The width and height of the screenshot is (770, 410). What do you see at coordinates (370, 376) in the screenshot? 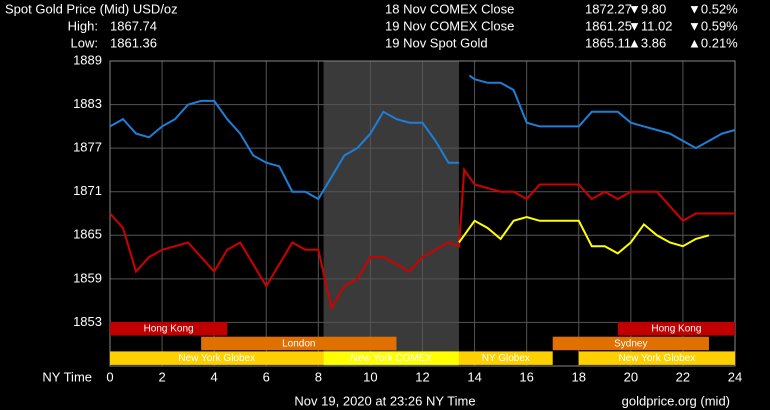
I see `x-tick-label: 10` at bounding box center [370, 376].